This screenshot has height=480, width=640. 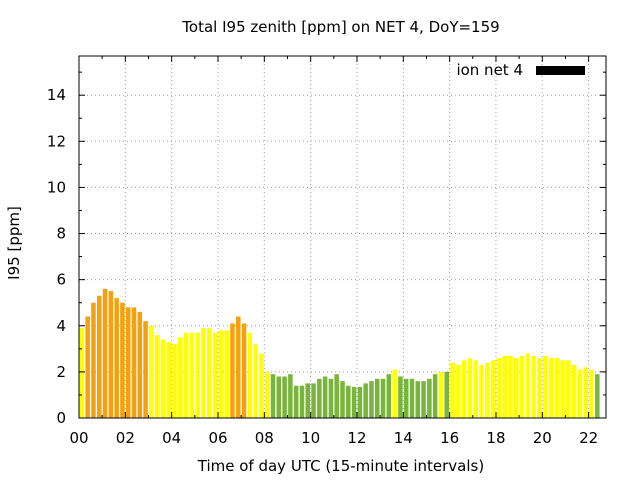 I want to click on y-tick-label: 6, so click(x=61, y=280).